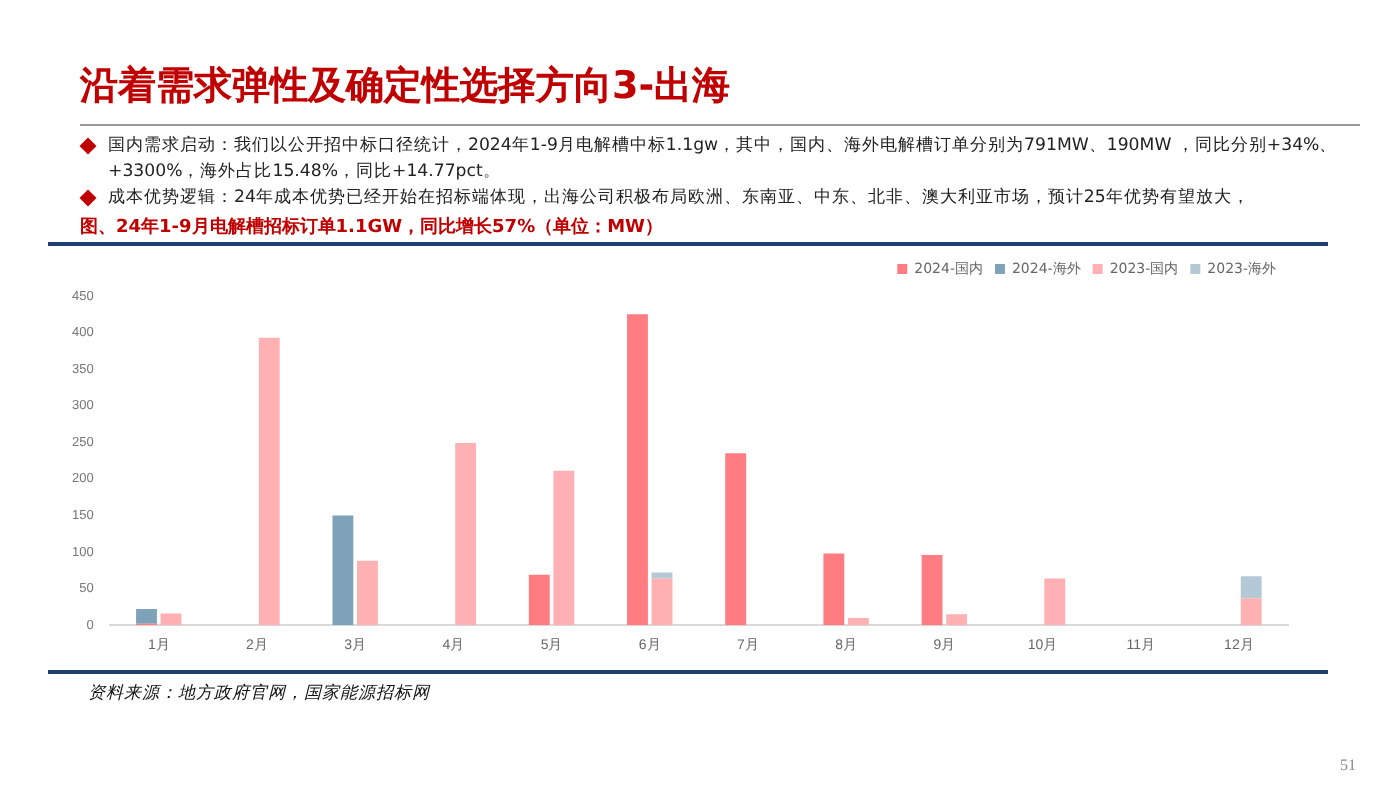  I want to click on text: 成本优势逻辑：24年成本优势已经开始在招标端体现，出海公司积极布局欧洲、东南亚、中东、北非、澳大利亚市场，预计25年优势有望放大，, so click(718, 199).